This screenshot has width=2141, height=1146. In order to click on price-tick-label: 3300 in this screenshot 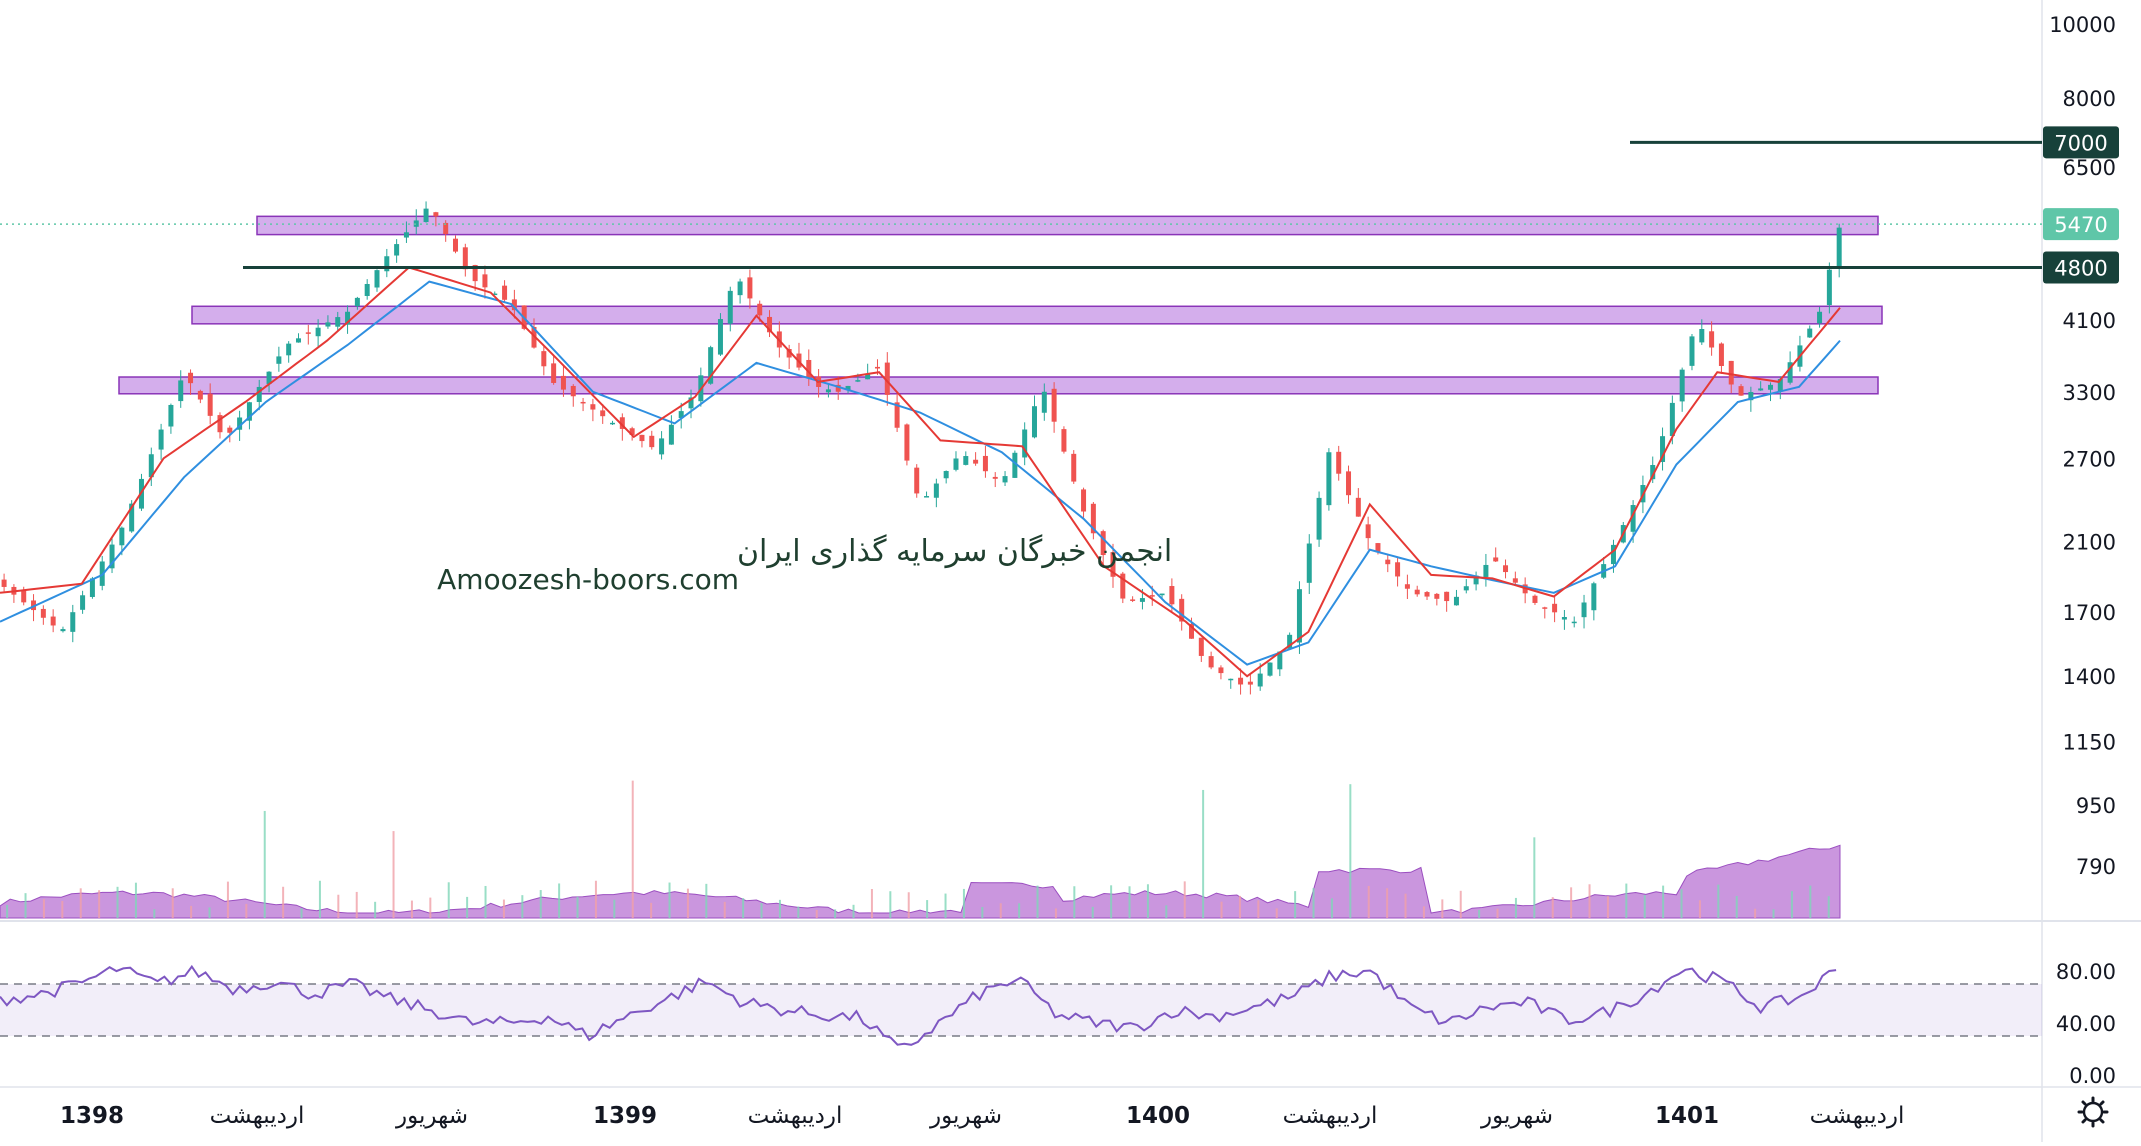, I will do `click(2089, 393)`.